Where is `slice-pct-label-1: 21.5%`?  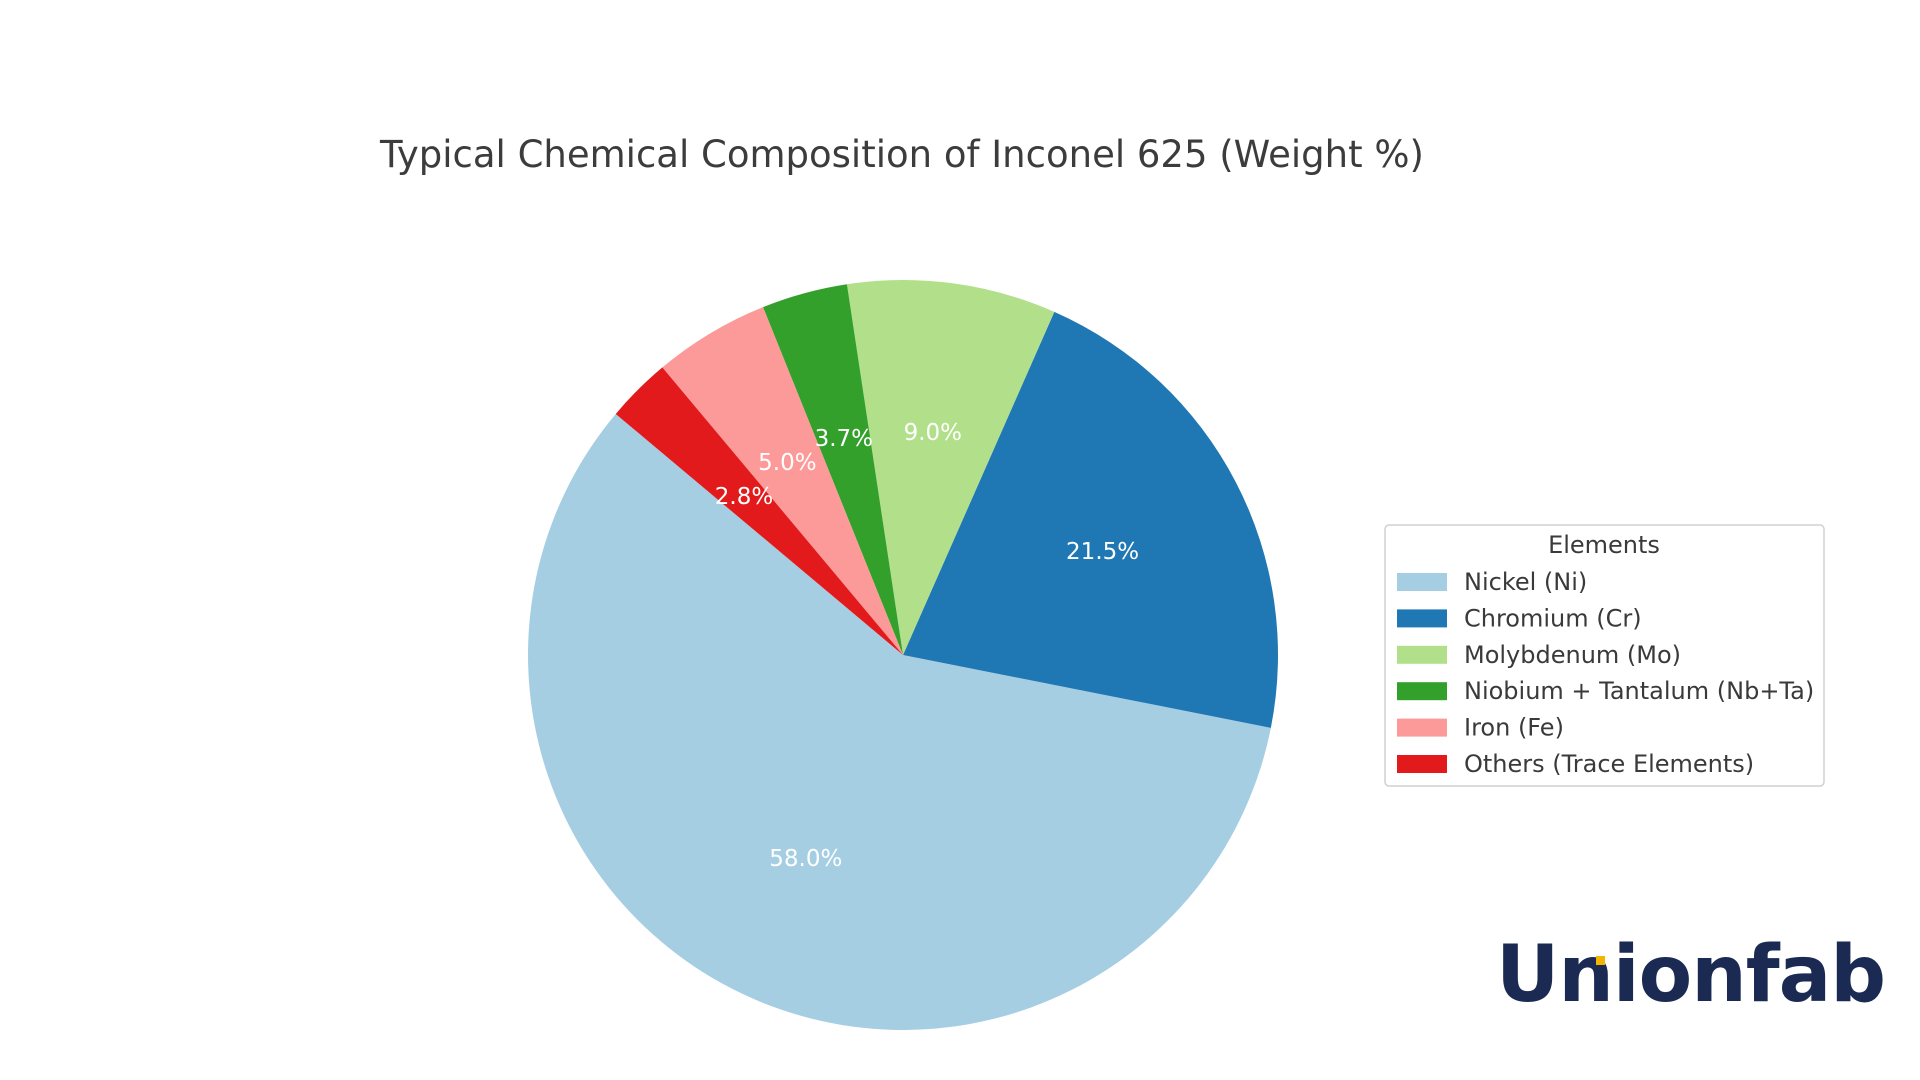 slice-pct-label-1: 21.5% is located at coordinates (1102, 552).